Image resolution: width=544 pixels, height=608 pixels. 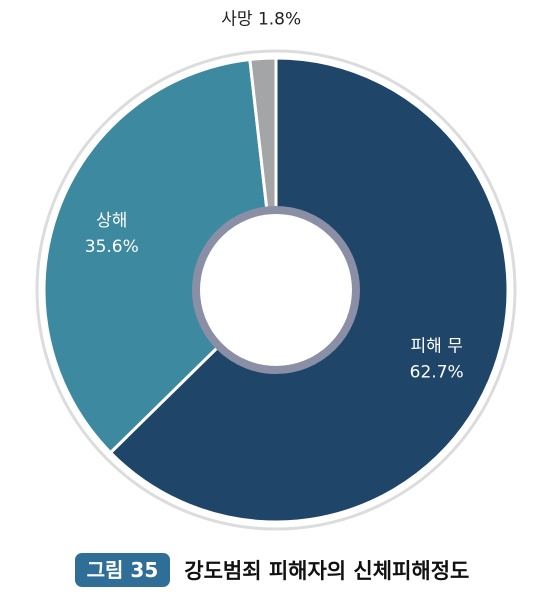 I want to click on figure-title: 강도범죄 피해자의 신체피해정도, so click(x=327, y=571).